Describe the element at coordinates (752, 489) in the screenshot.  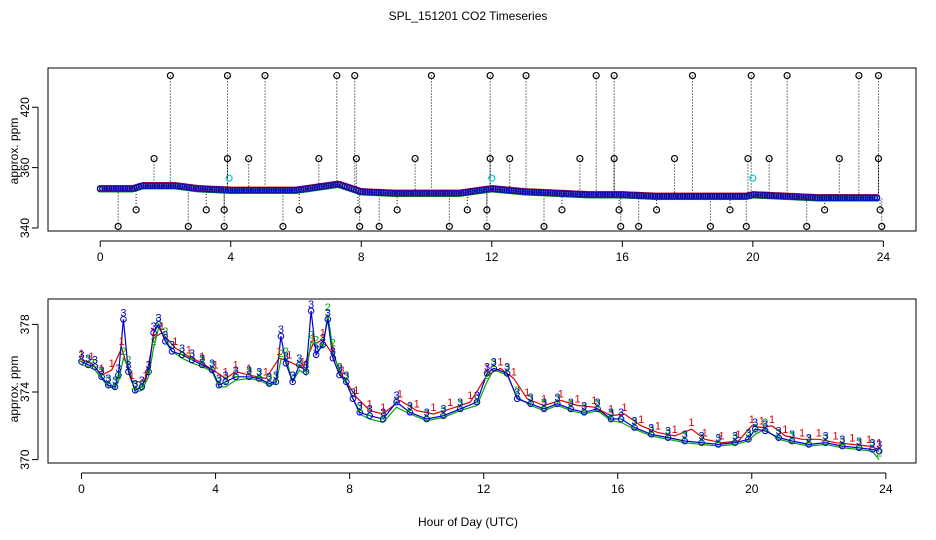
I see `bottom-x-tick-label: 20` at that location.